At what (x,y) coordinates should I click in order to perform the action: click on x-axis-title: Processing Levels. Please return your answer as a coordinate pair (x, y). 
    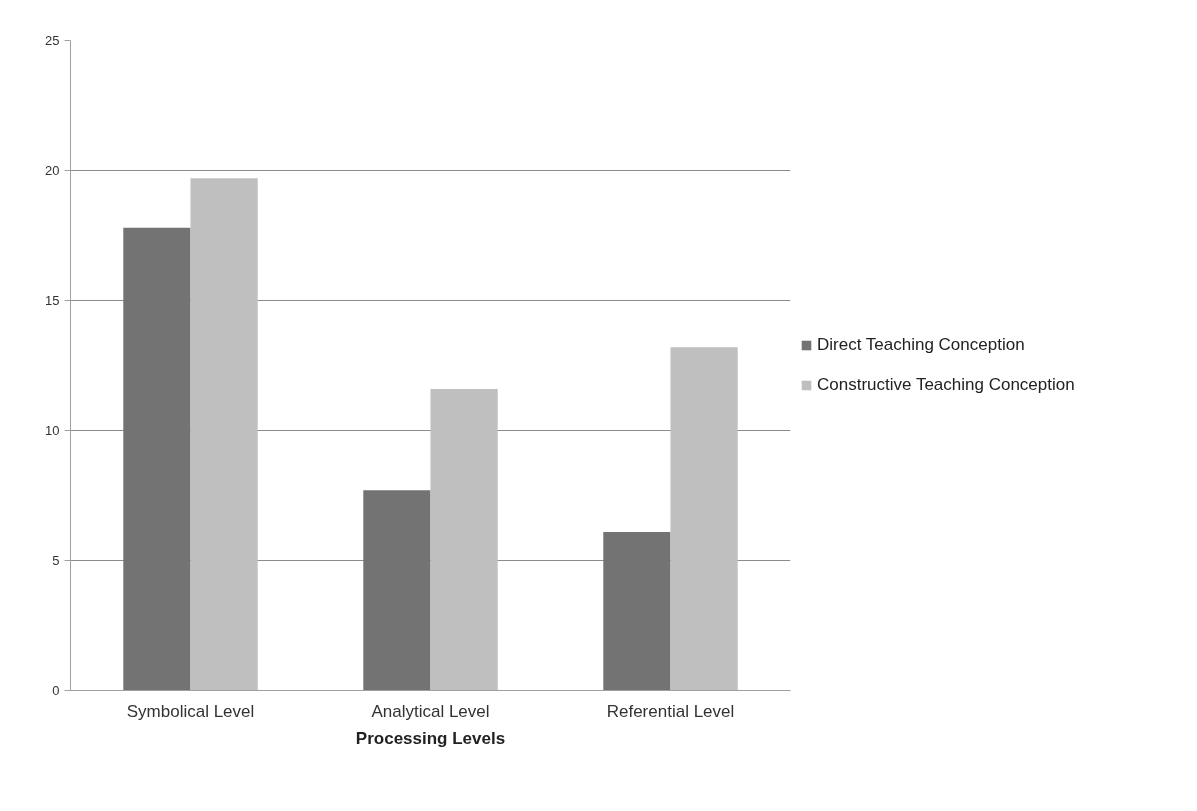
    Looking at the image, I should click on (430, 738).